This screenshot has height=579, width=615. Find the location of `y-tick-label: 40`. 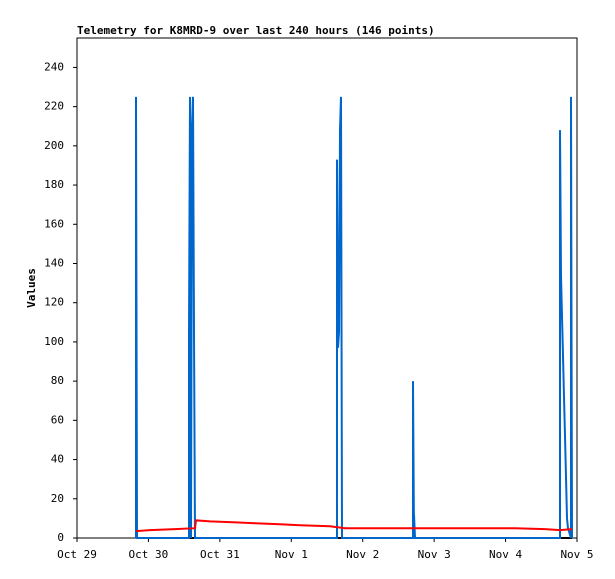

y-tick-label: 40 is located at coordinates (57, 459).